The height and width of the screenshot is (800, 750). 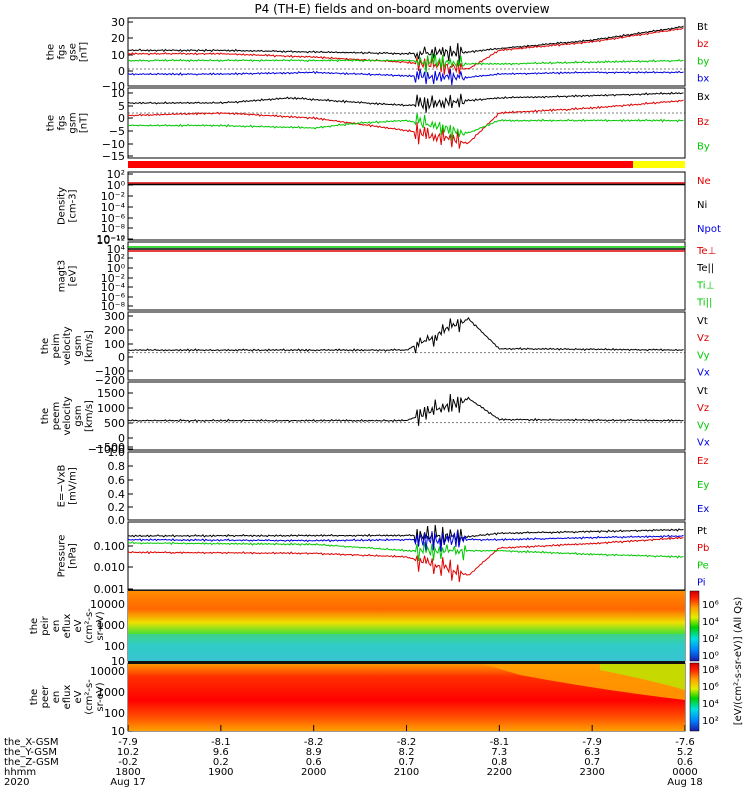 What do you see at coordinates (704, 302) in the screenshot?
I see `legend-ti||: Ti||` at bounding box center [704, 302].